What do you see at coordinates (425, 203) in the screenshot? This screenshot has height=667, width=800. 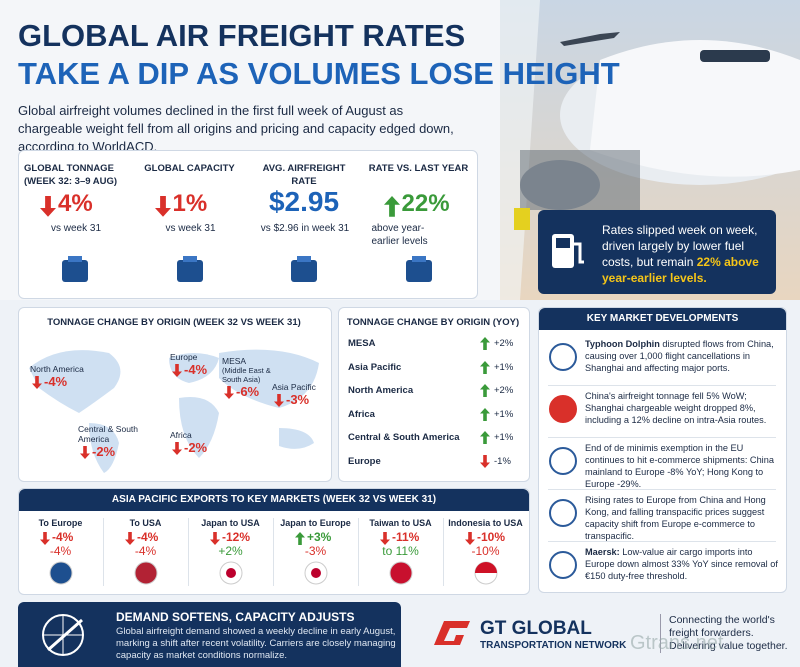 I see `kpi-value: 22%` at bounding box center [425, 203].